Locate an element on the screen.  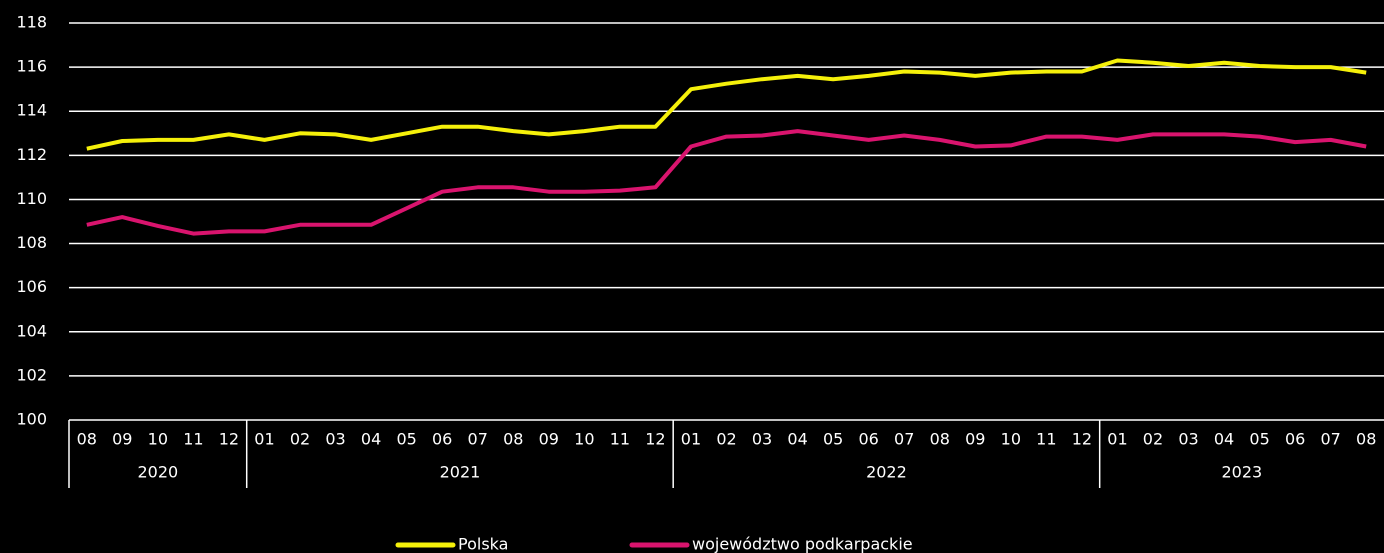
y-tick-label: 112 is located at coordinates (31, 154).